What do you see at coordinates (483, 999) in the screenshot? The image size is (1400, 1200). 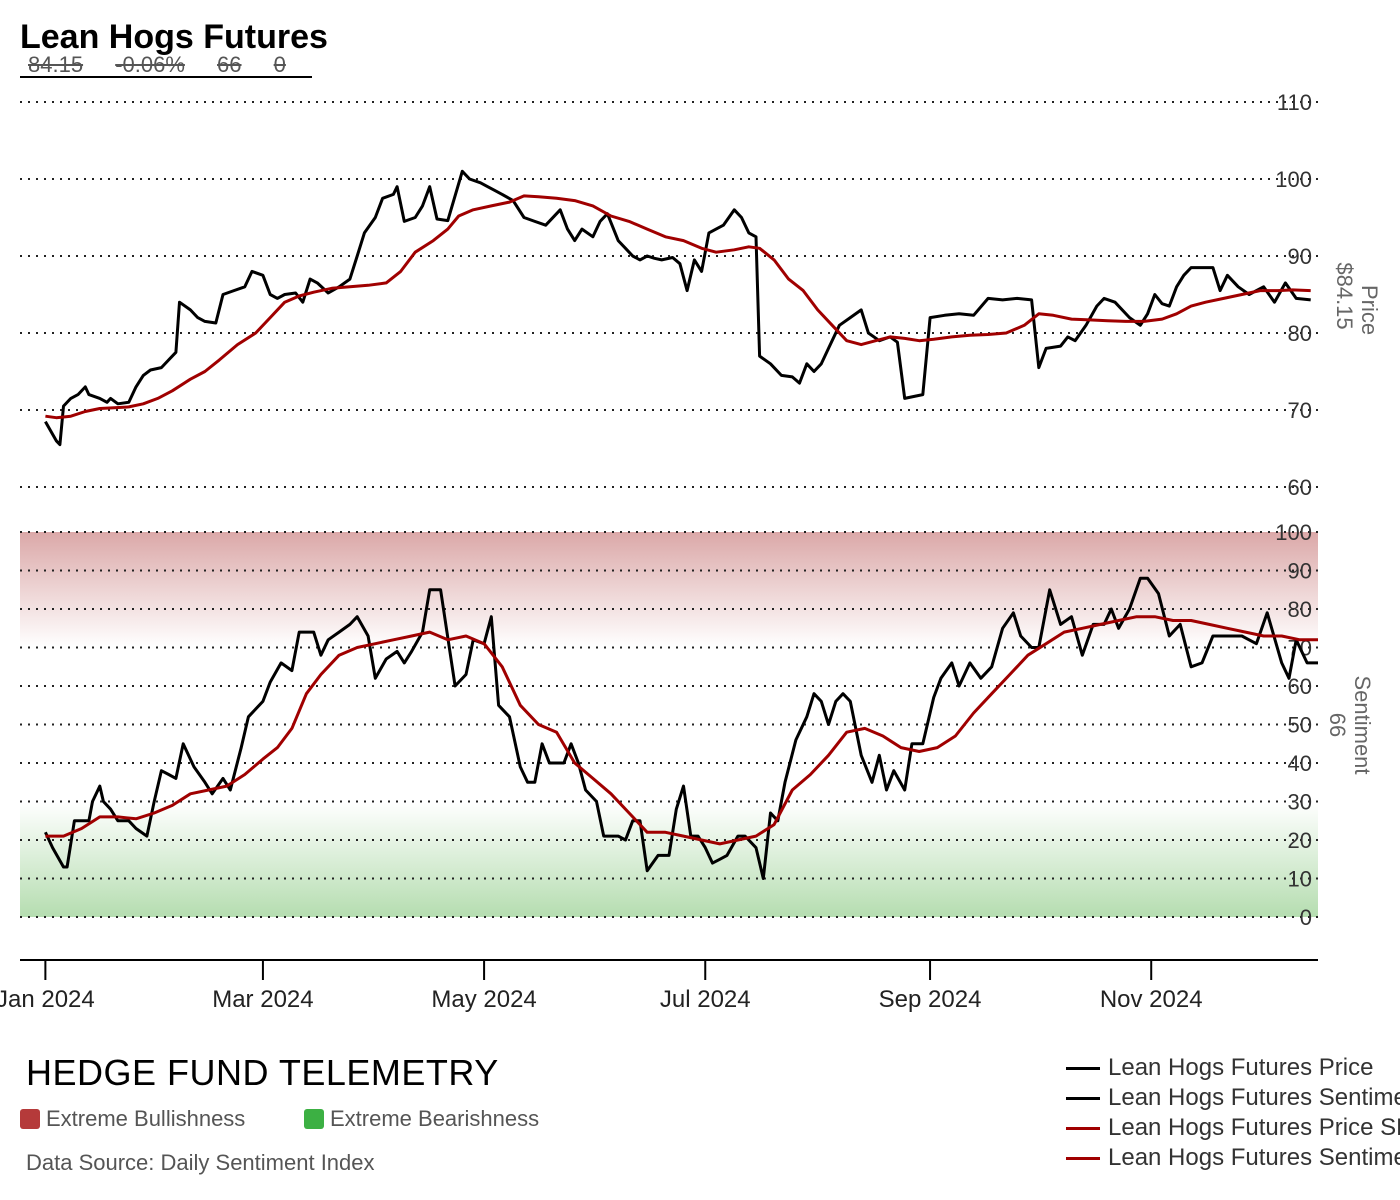 I see `x-tick-label: May 2024` at bounding box center [483, 999].